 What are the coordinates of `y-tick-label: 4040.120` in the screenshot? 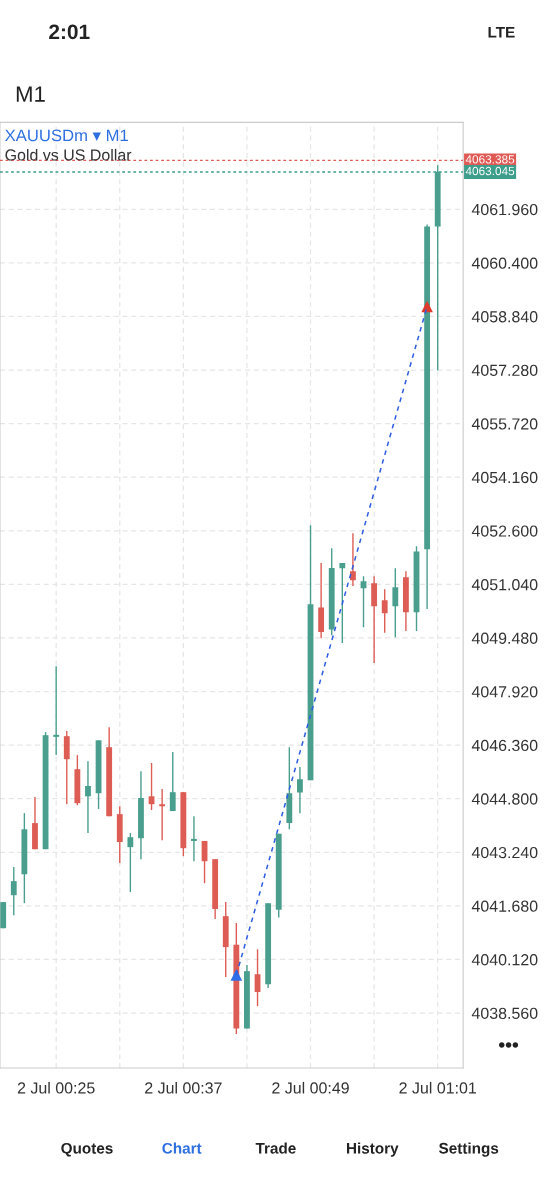 It's located at (504, 960).